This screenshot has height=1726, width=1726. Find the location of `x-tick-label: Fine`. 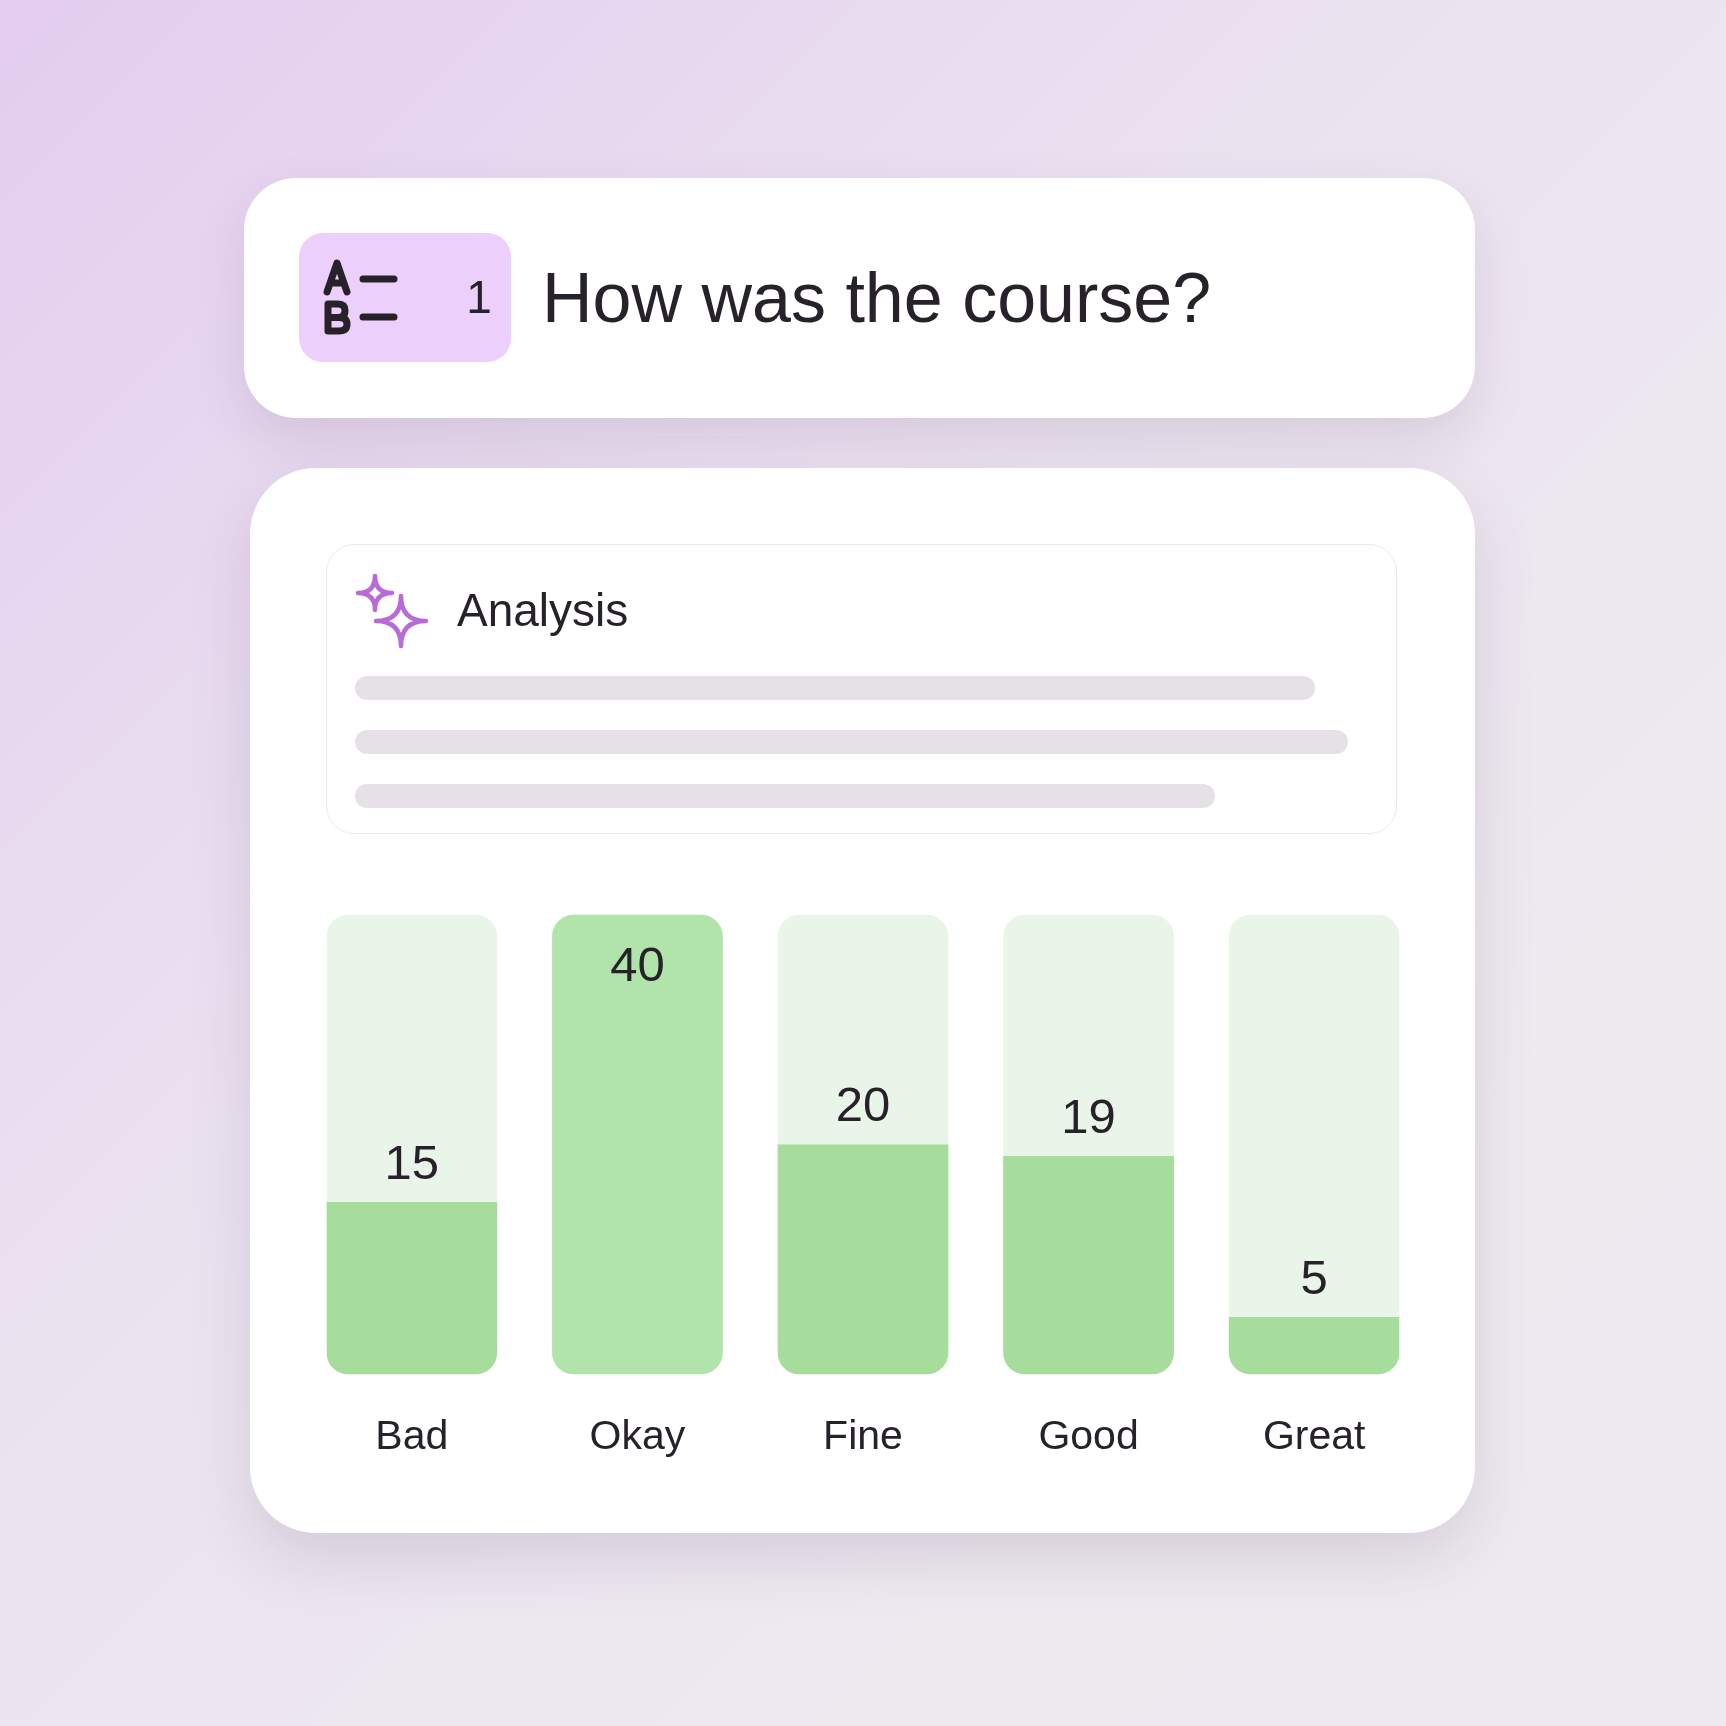

x-tick-label: Fine is located at coordinates (863, 1434).